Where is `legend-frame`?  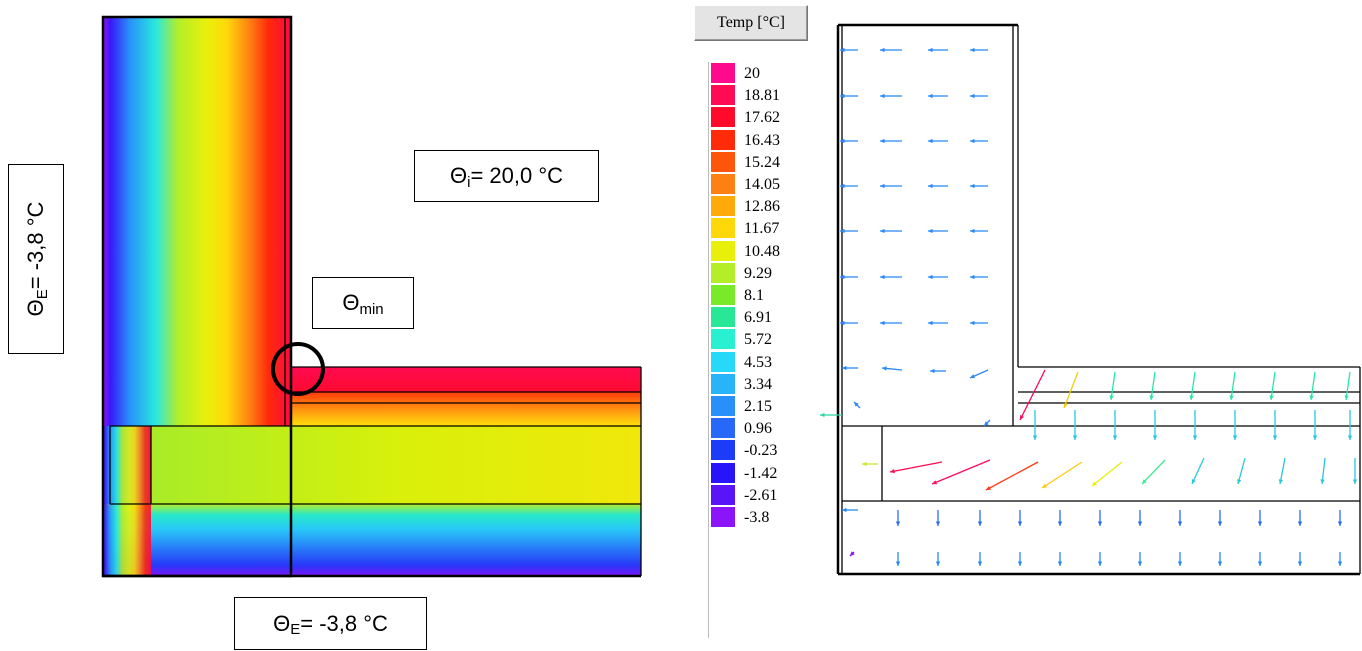
legend-frame is located at coordinates (759, 350).